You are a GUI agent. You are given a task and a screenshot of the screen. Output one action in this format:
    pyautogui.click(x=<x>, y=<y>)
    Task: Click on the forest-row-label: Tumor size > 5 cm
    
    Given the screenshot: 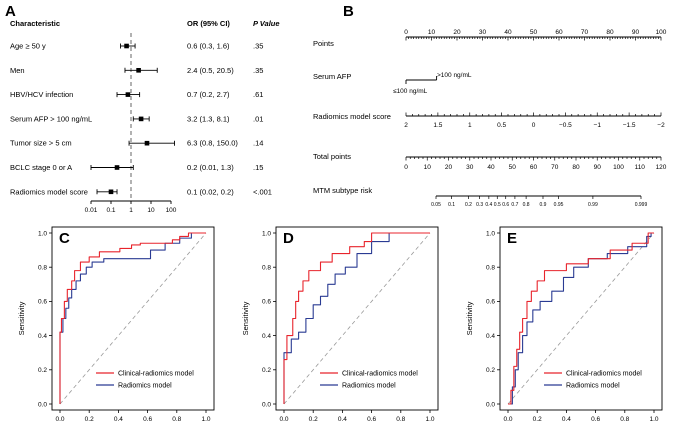 What is the action you would take?
    pyautogui.click(x=41, y=143)
    